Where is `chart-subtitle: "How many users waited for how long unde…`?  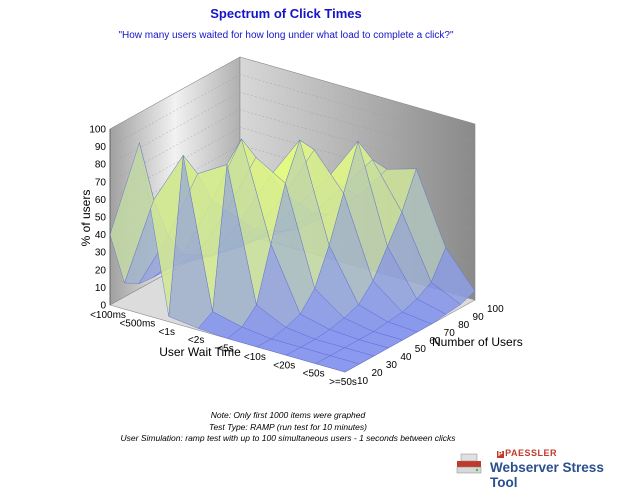 chart-subtitle: "How many users waited for how long unde… is located at coordinates (286, 35).